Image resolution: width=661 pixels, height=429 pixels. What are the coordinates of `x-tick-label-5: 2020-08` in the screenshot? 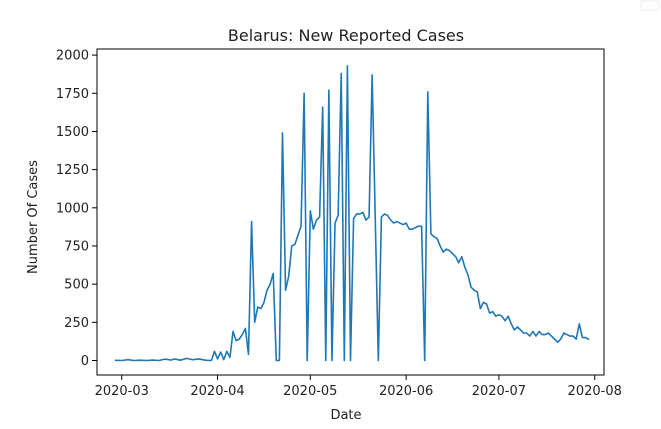 It's located at (595, 391).